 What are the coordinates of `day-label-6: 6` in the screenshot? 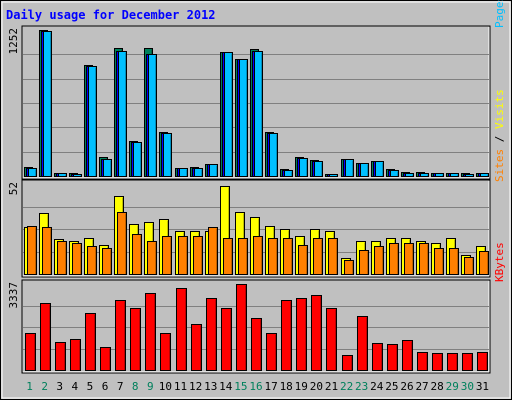 It's located at (105, 386).